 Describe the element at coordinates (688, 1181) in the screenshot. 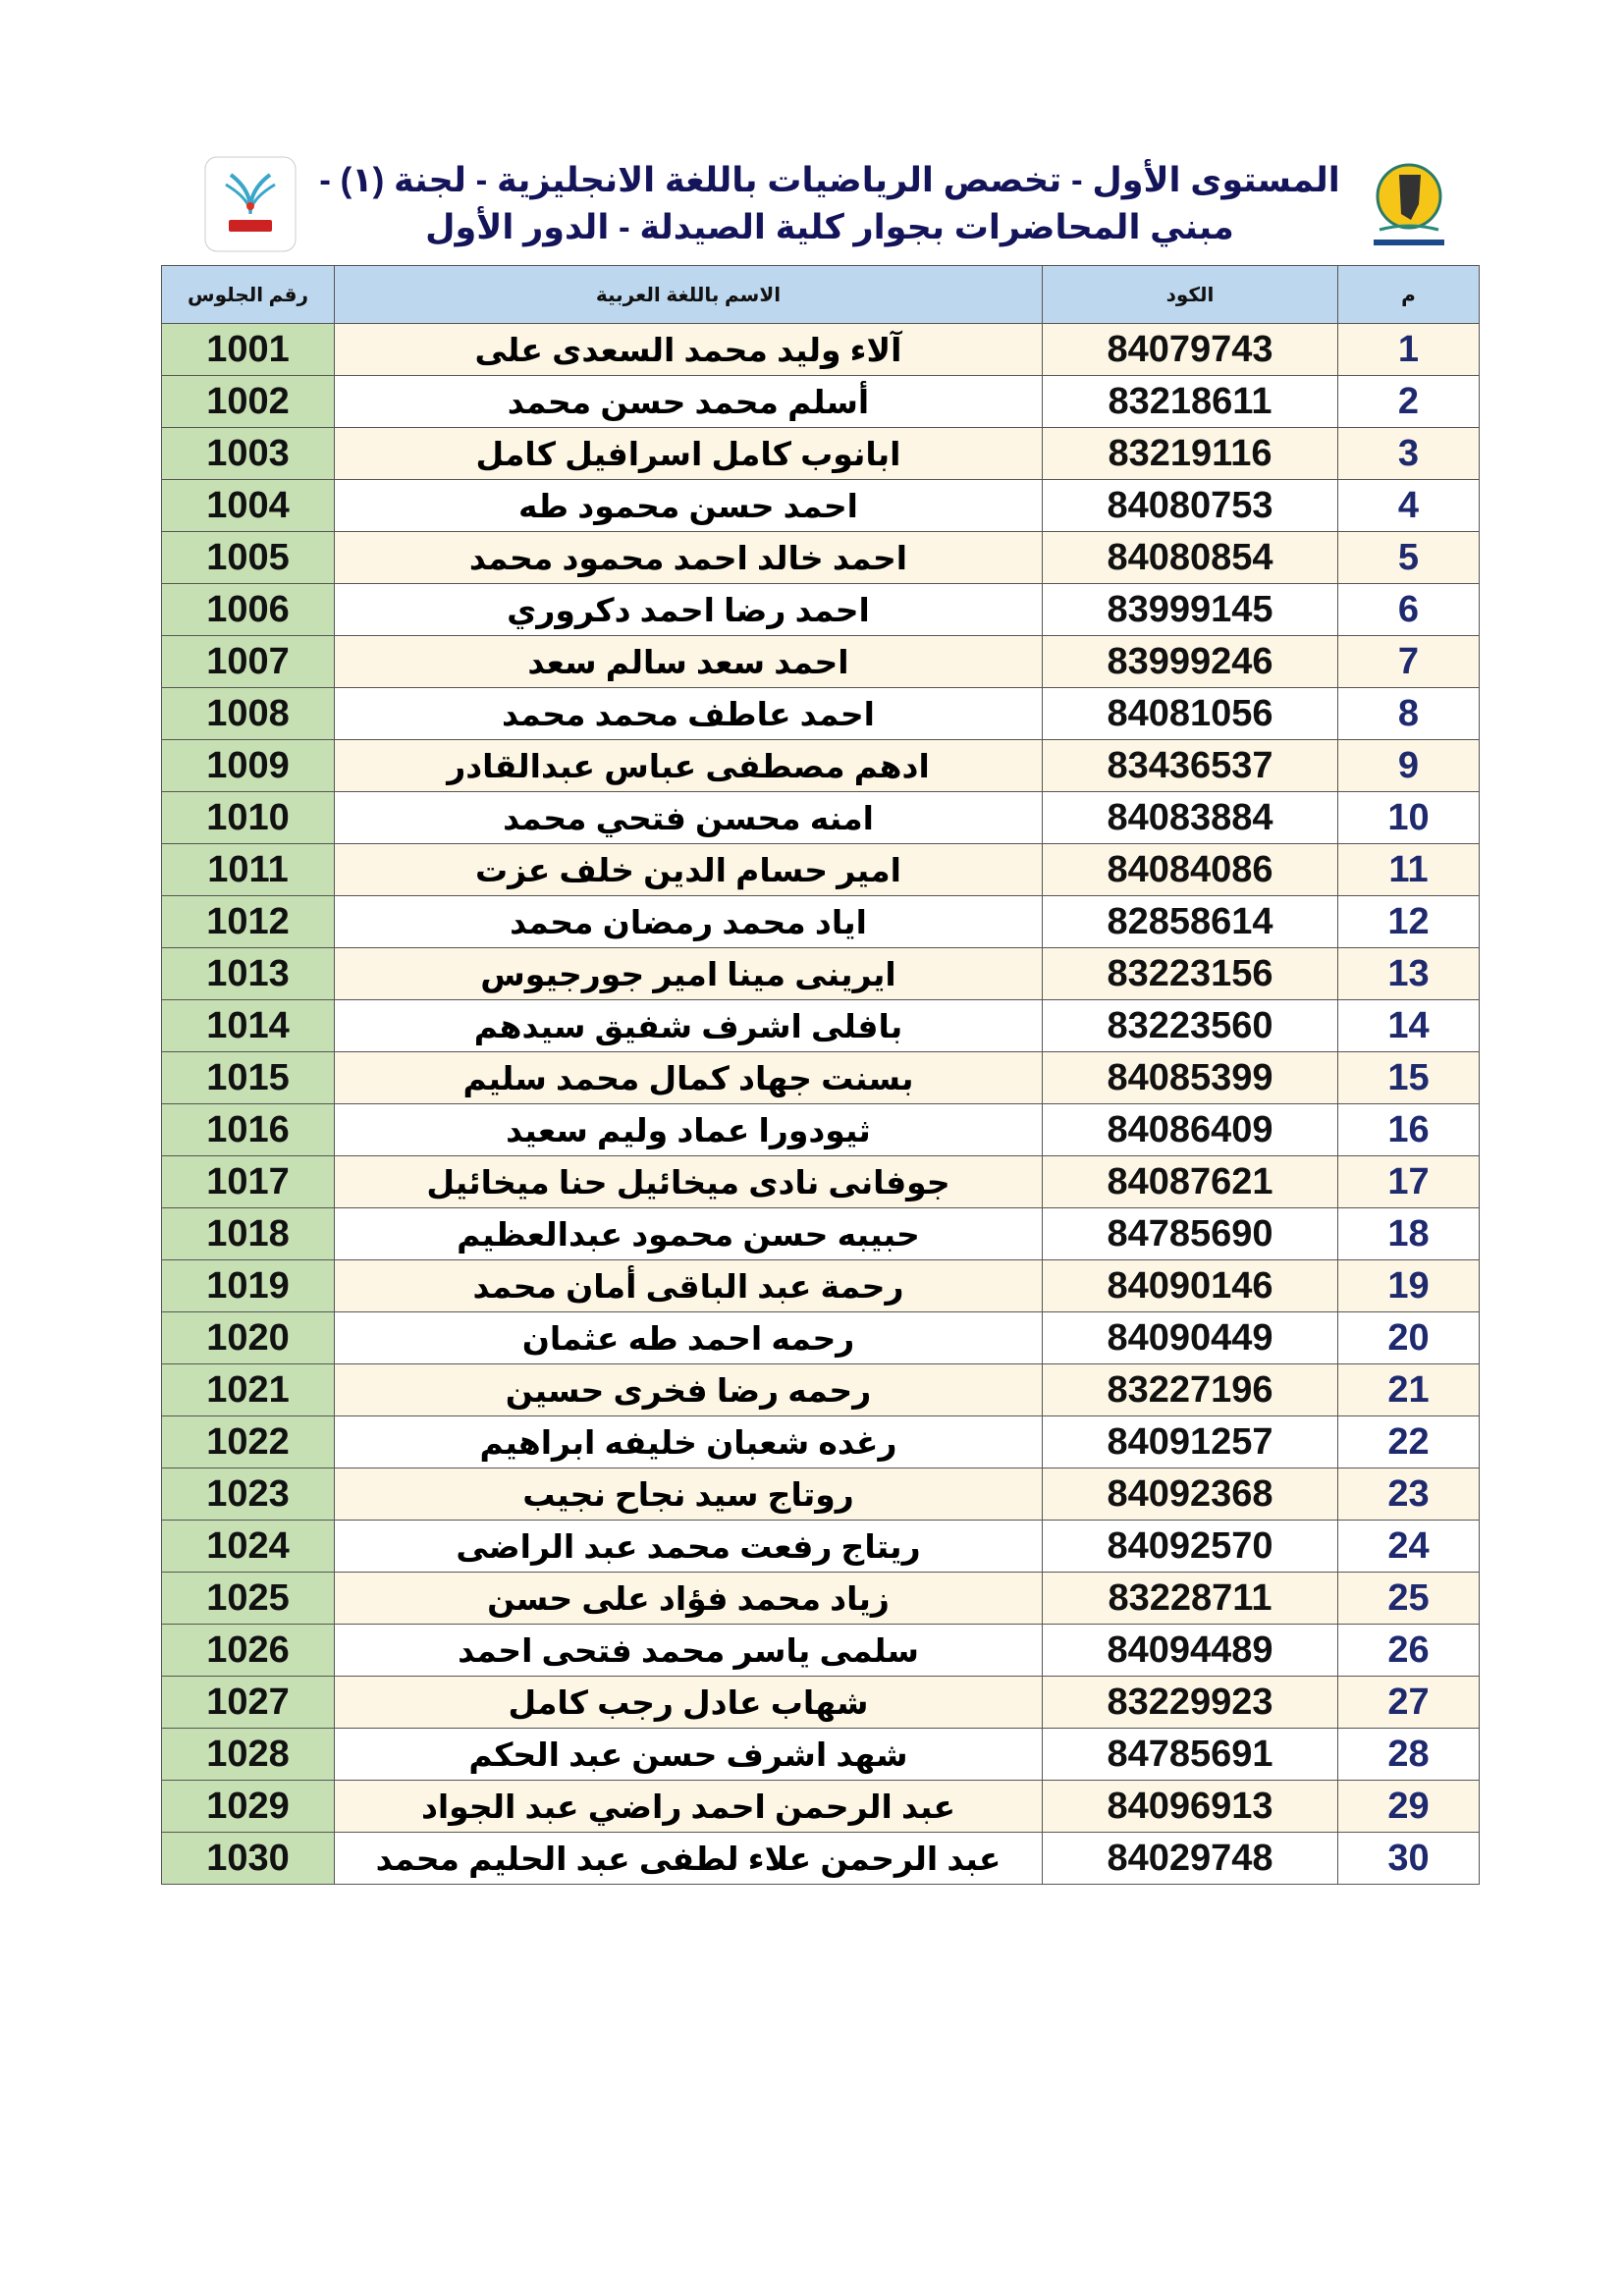

I see `student-name-cell: جوفانى نادى ميخائيل حنا ميخائيل` at that location.